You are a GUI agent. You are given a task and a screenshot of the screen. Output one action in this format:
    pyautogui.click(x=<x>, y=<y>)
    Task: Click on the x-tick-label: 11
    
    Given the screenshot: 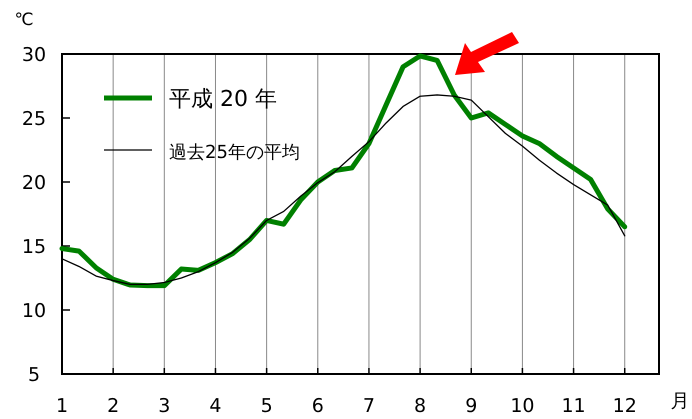 What is the action you would take?
    pyautogui.click(x=573, y=406)
    